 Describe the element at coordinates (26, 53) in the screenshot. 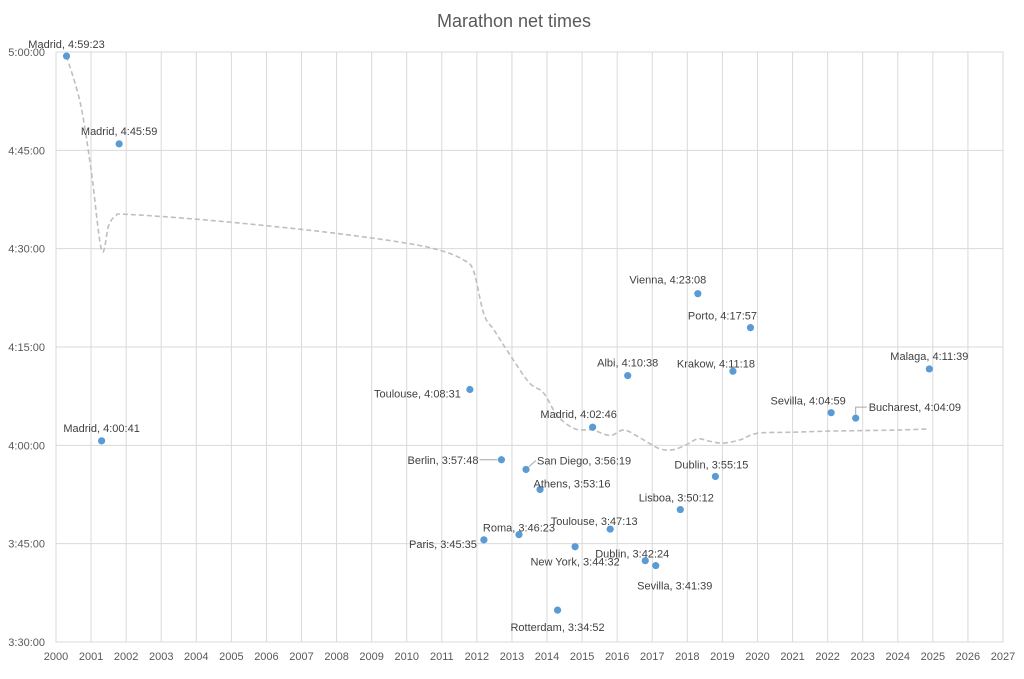

I see `y-tick-label: 5:00:00` at that location.